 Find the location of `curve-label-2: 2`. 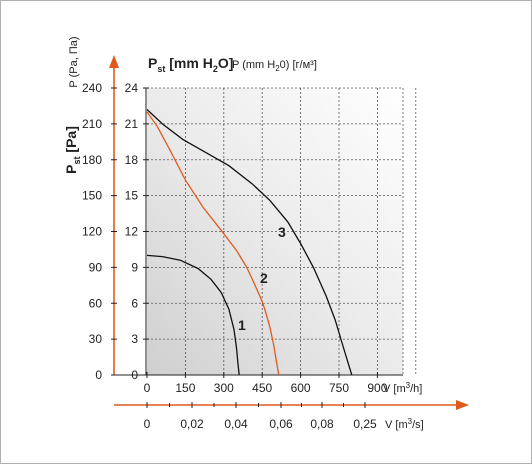

curve-label-2: 2 is located at coordinates (264, 278).